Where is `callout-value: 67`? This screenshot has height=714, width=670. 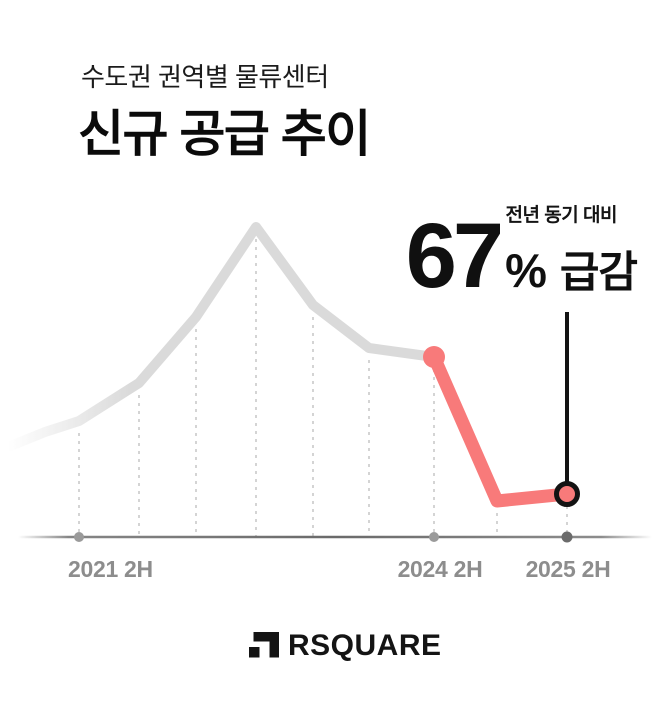
callout-value: 67 is located at coordinates (454, 256).